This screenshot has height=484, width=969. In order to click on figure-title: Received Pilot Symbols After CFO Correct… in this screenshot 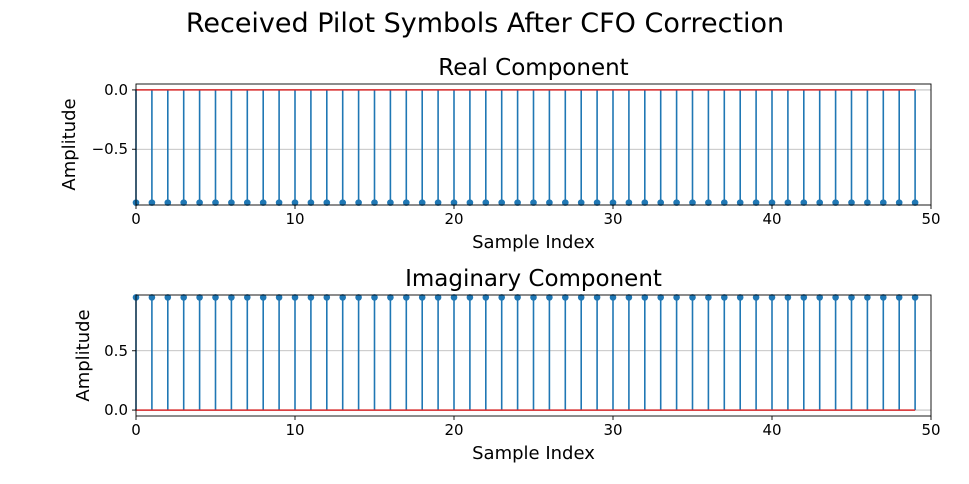, I will do `click(485, 23)`.